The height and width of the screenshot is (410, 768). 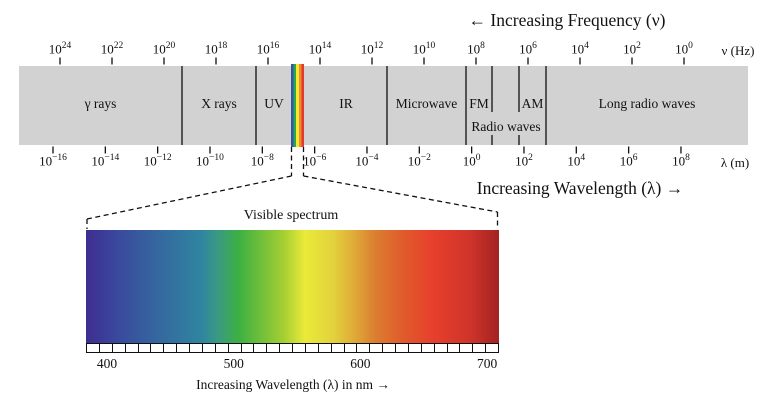 I want to click on wavelength-tick-label: 10⁻¹⁶, so click(x=53, y=161).